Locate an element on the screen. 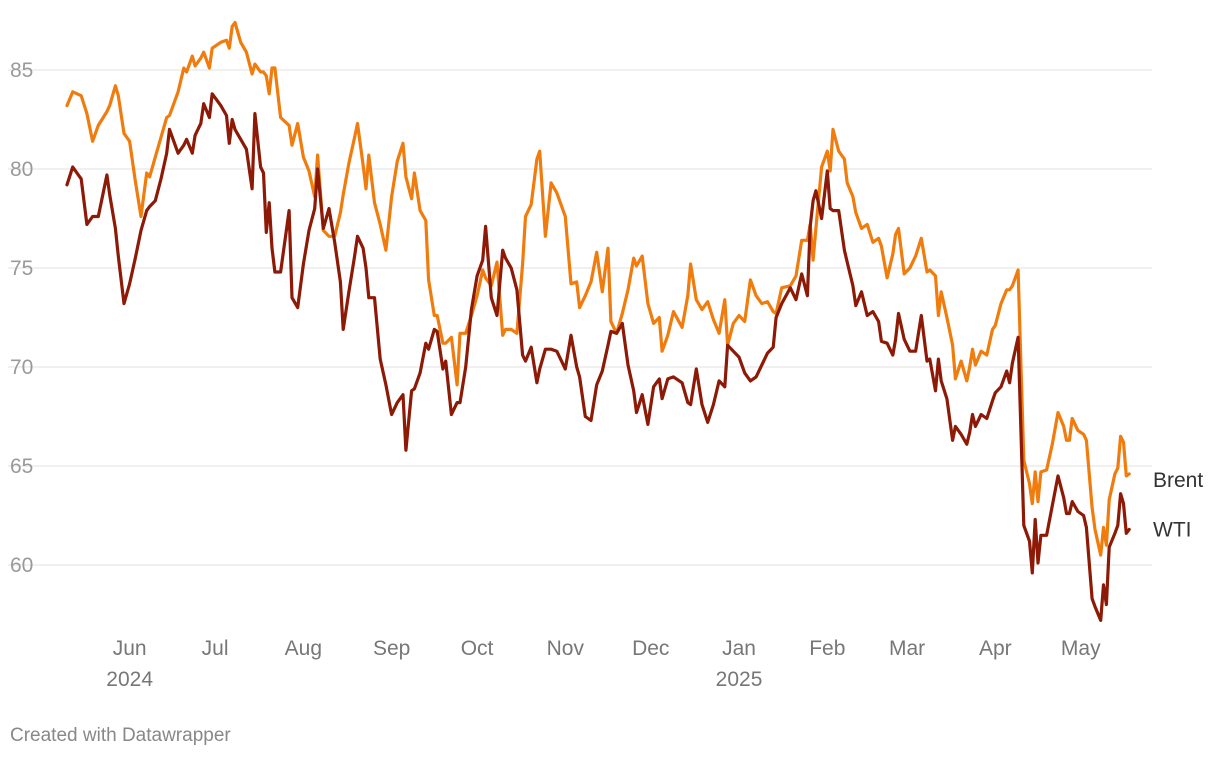 This screenshot has width=1220, height=760. x-tick-label: Jul is located at coordinates (215, 648).